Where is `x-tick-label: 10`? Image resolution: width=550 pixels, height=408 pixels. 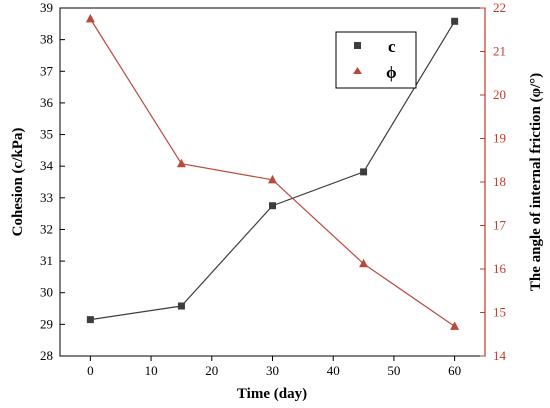 x-tick-label: 10 is located at coordinates (151, 370).